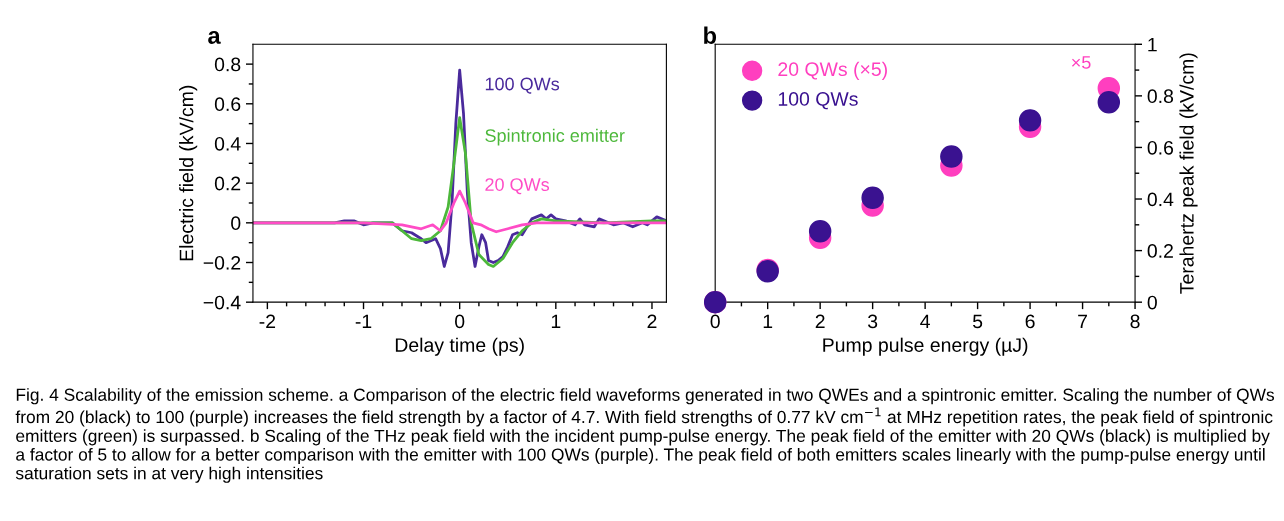  Describe the element at coordinates (925, 346) in the screenshot. I see `x-axis-title: Pump pulse energy (µJ)` at that location.